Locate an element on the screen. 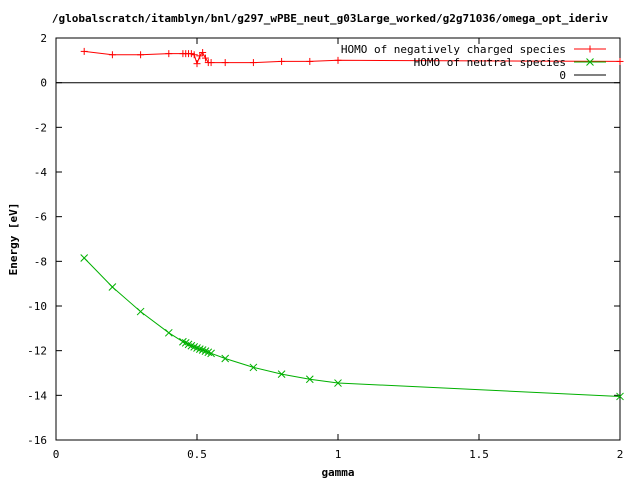 The width and height of the screenshot is (640, 480). x-tick-label: 1 is located at coordinates (338, 454).